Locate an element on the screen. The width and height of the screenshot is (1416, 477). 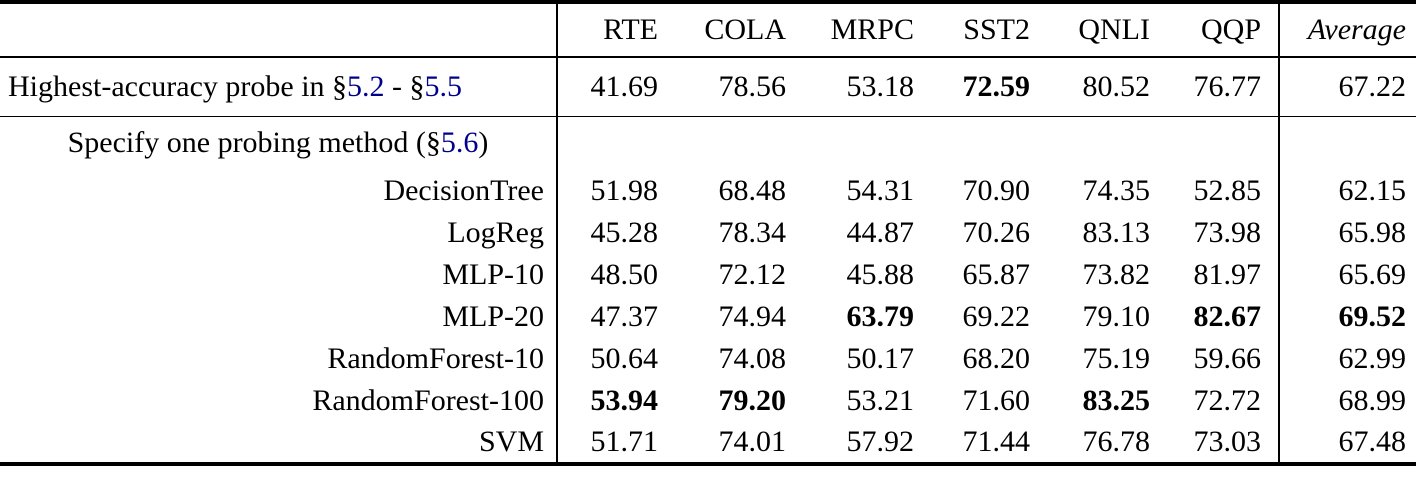
value-cell: 48.50 is located at coordinates (624, 274).